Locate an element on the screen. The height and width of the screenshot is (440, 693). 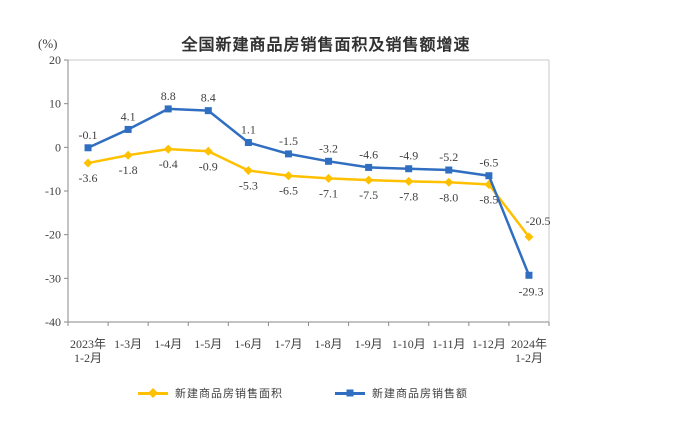
chart-title: 全国新建商品房销售面积及销售额增速 is located at coordinates (326, 45).